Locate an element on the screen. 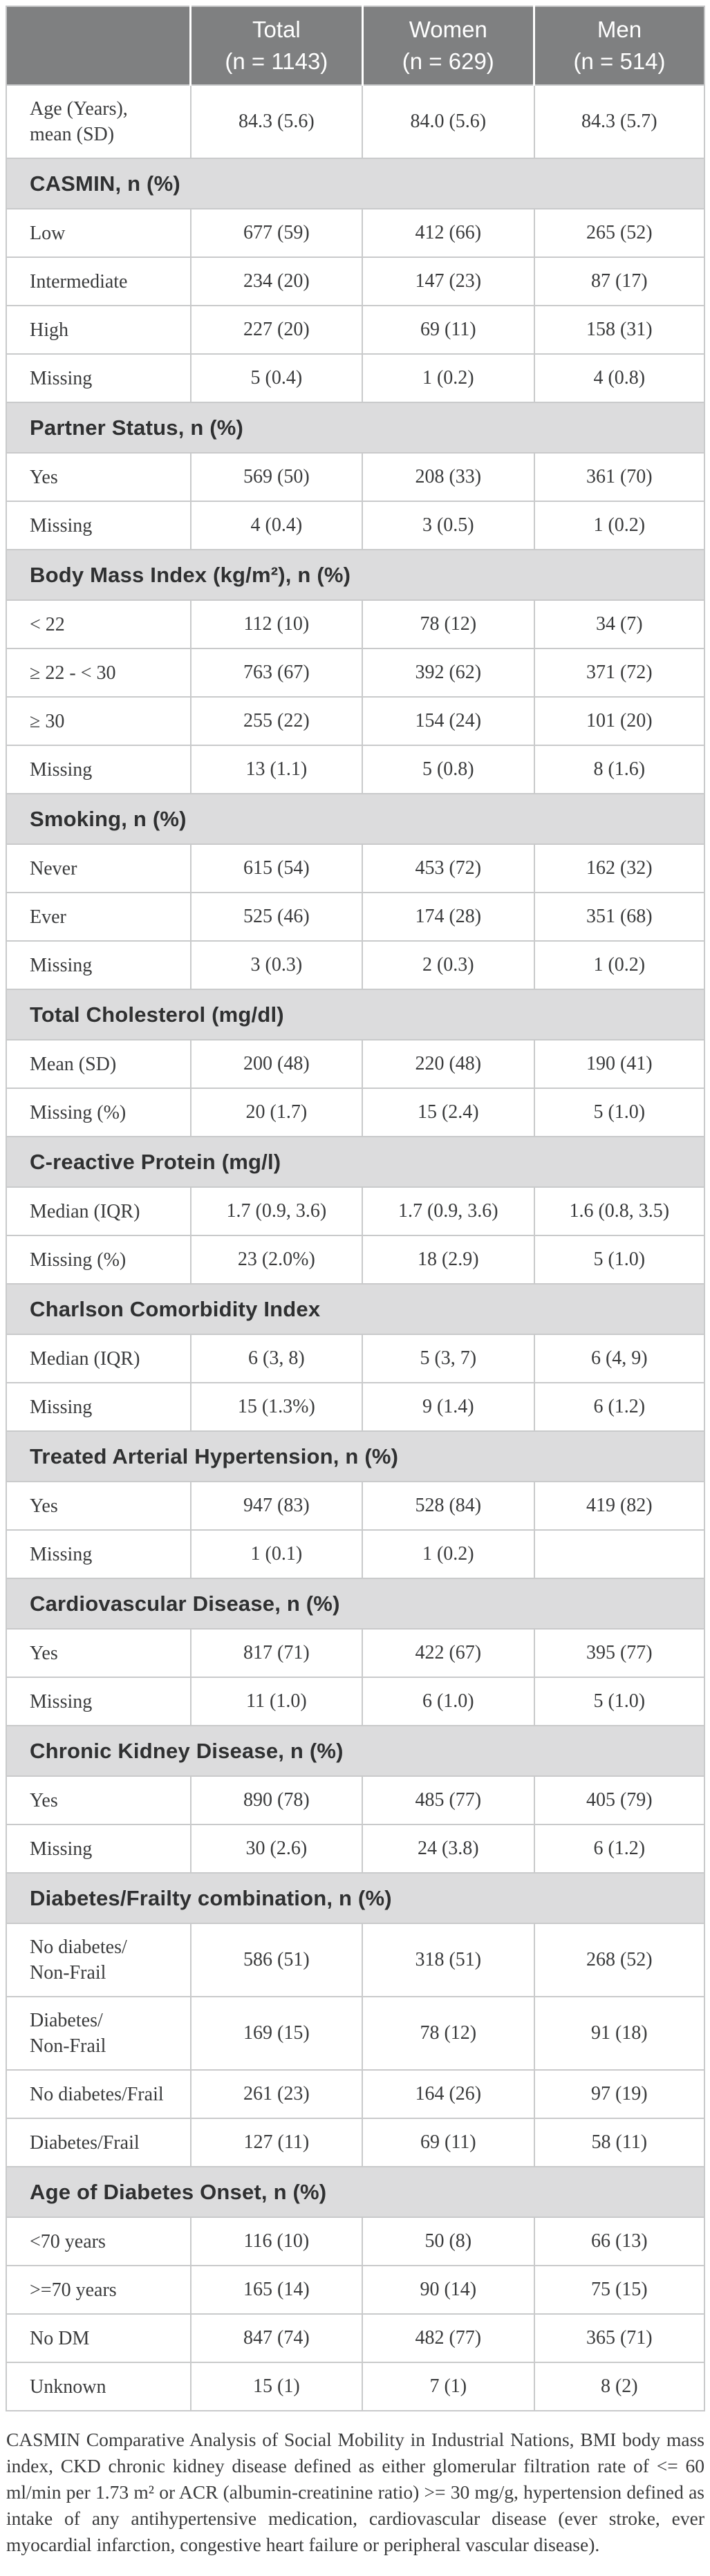 The width and height of the screenshot is (710, 2576). section-row: Cardiovascular Disease, n (%) is located at coordinates (356, 1604).